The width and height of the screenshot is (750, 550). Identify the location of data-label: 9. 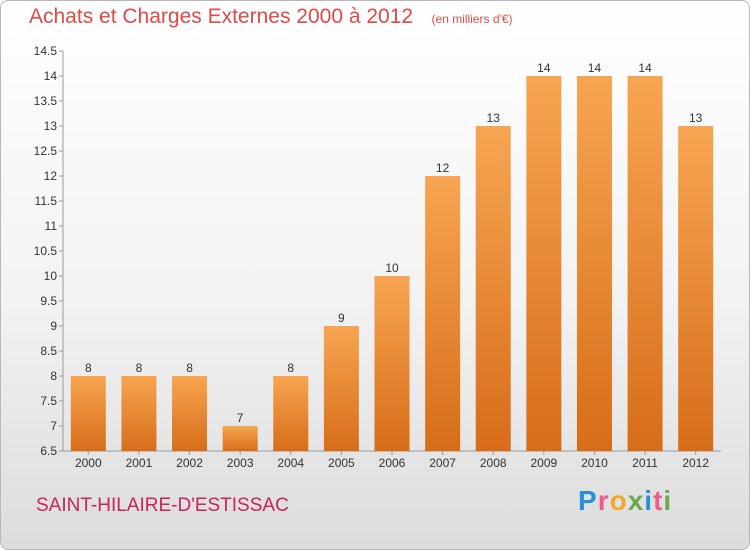
(341, 318).